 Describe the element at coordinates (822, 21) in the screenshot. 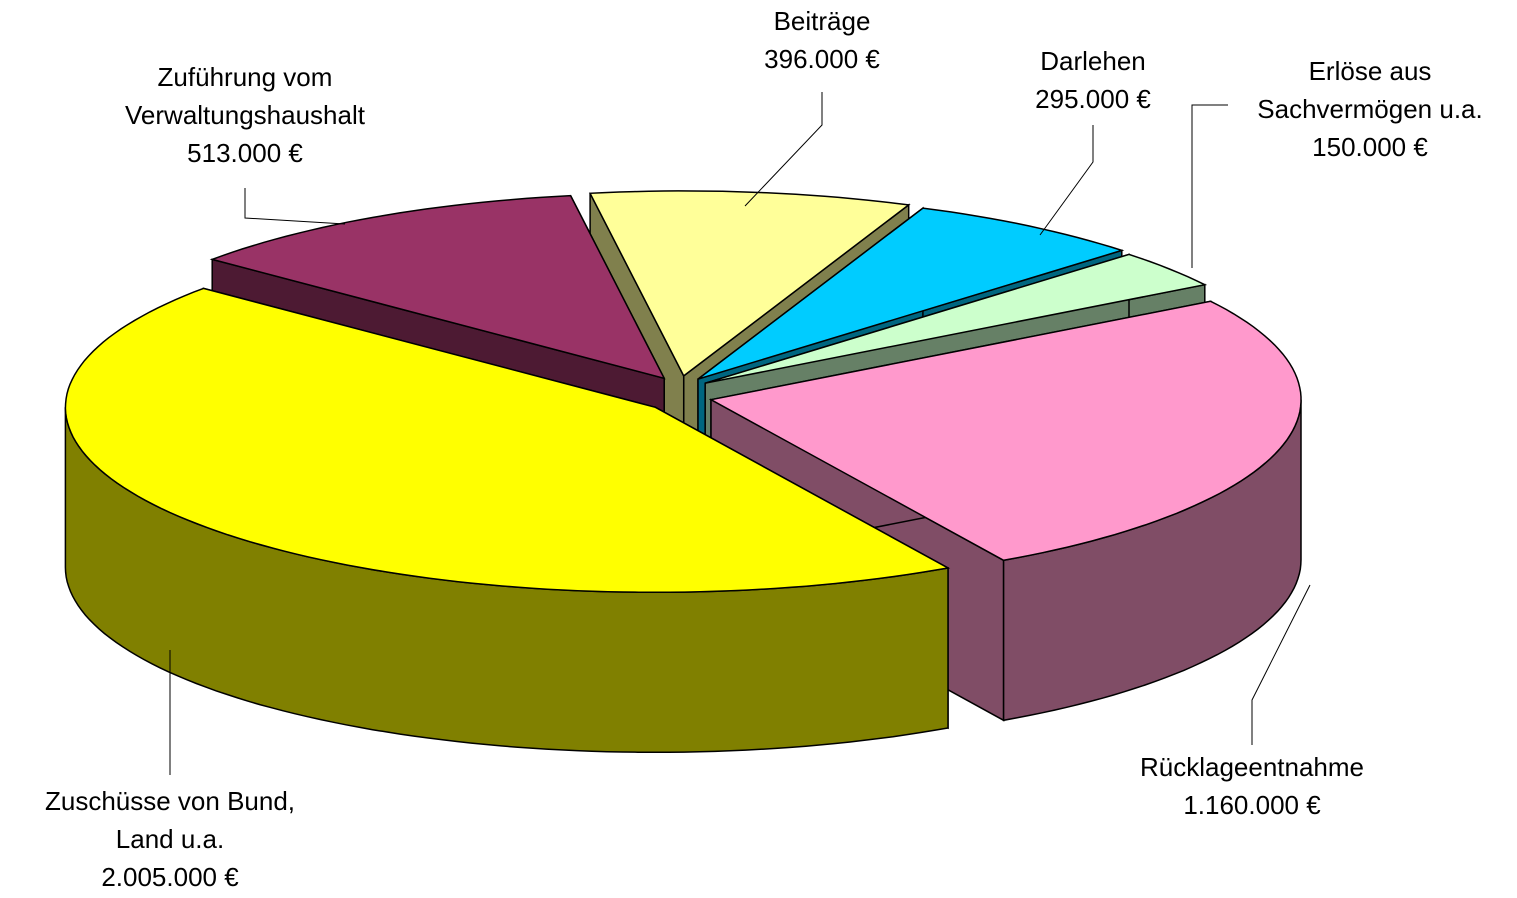

I see `category-label: Beiträge` at that location.